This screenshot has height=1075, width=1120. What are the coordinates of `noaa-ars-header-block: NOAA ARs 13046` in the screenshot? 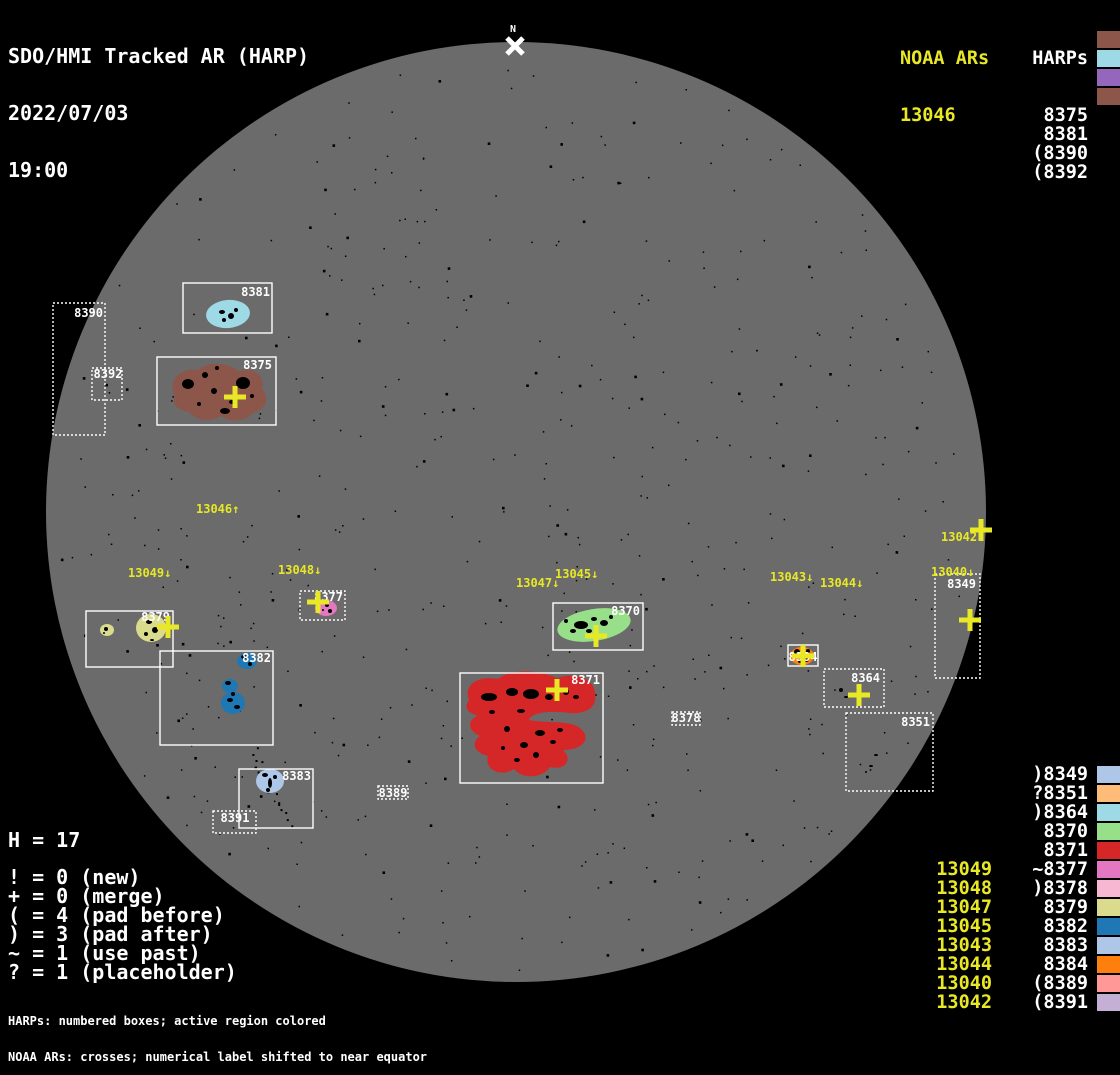 It's located at (944, 77).